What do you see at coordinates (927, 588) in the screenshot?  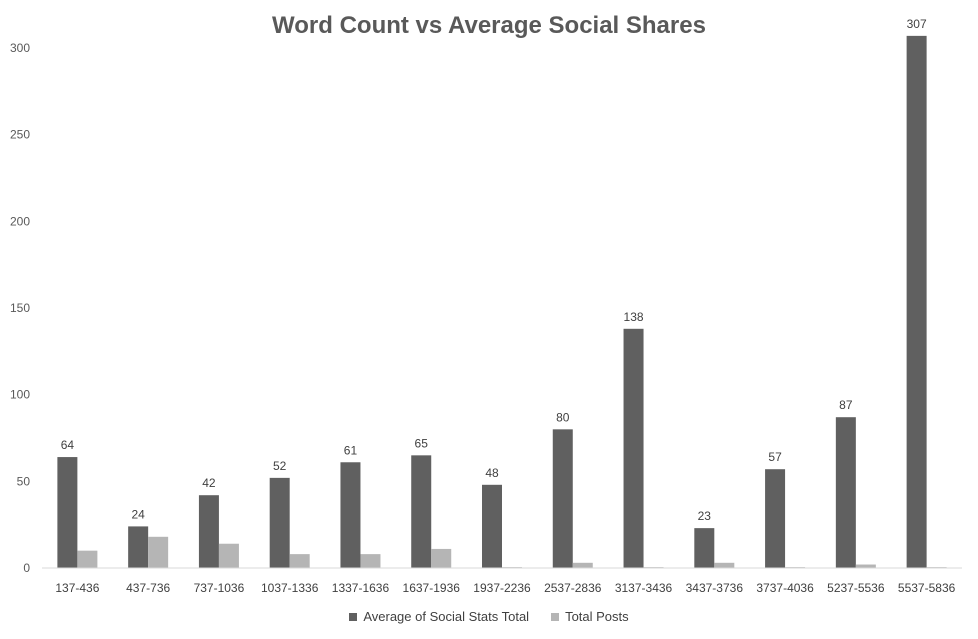 I see `x-tick-label: 5537-5836` at bounding box center [927, 588].